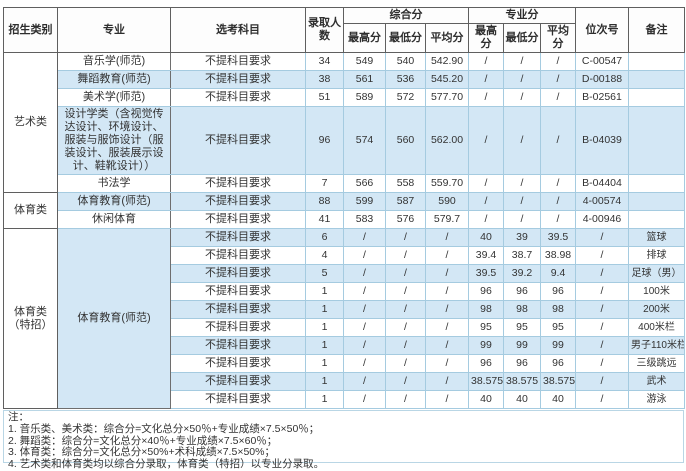 Image resolution: width=686 pixels, height=471 pixels. Describe the element at coordinates (486, 399) in the screenshot. I see `pro-max-cell: 40` at that location.